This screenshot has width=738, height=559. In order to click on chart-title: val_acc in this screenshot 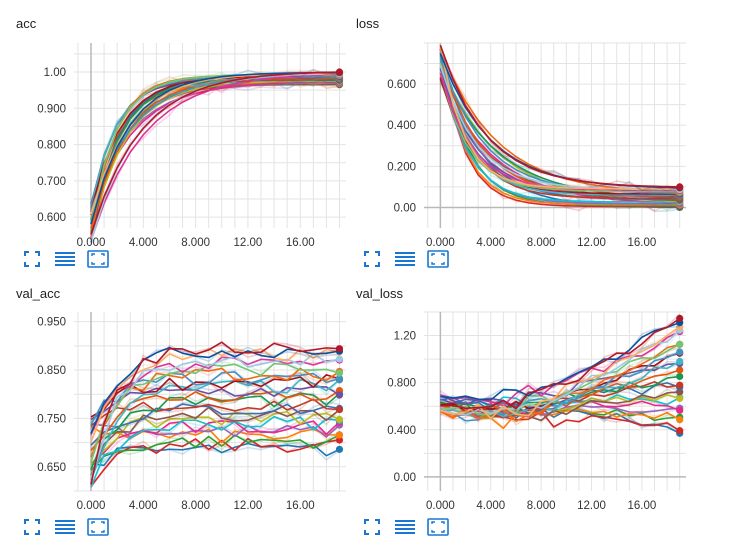, I will do `click(38, 293)`.